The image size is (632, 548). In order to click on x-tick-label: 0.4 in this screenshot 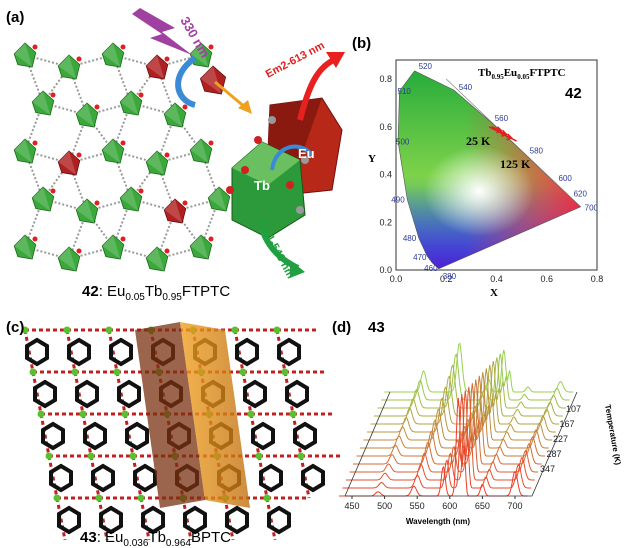, I will do `click(496, 279)`.